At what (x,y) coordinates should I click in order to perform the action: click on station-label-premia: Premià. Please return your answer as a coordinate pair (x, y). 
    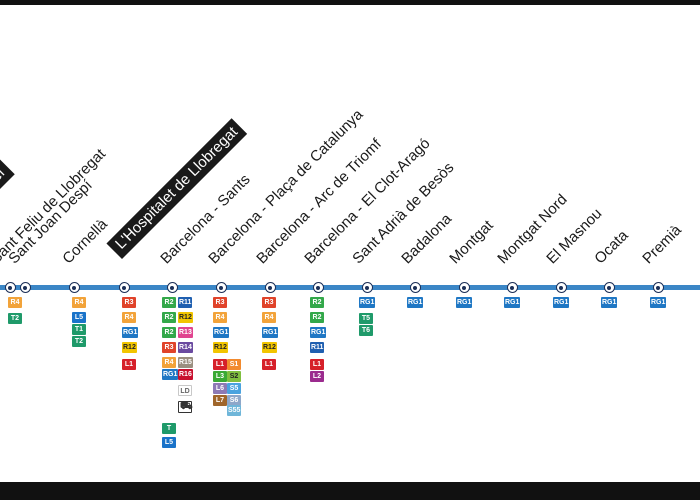
    Looking at the image, I should click on (662, 244).